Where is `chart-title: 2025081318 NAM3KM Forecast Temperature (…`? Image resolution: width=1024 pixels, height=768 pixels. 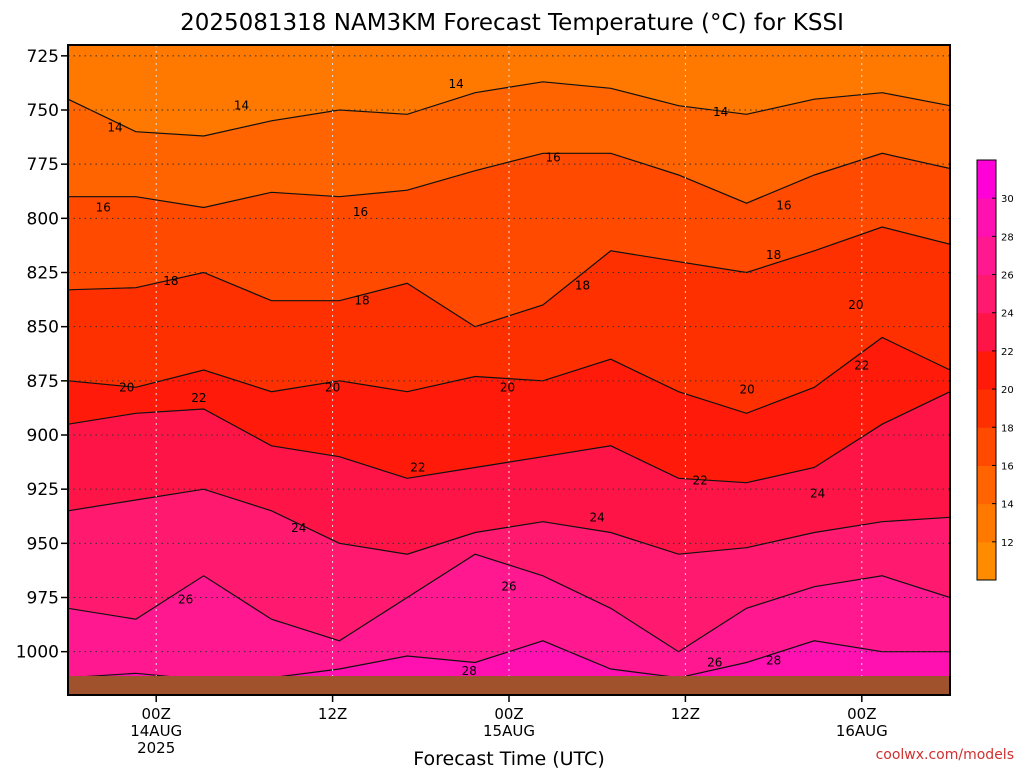
chart-title: 2025081318 NAM3KM Forecast Temperature (… is located at coordinates (512, 23).